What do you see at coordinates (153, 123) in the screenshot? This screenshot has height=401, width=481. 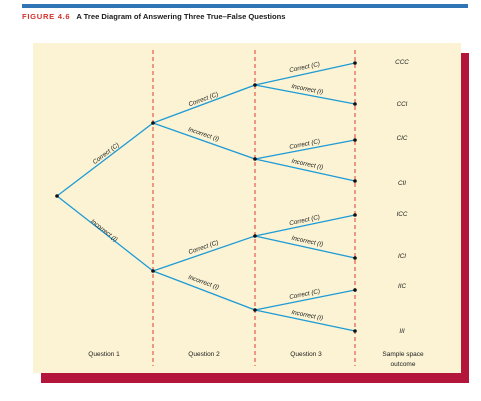 I see `node-c` at bounding box center [153, 123].